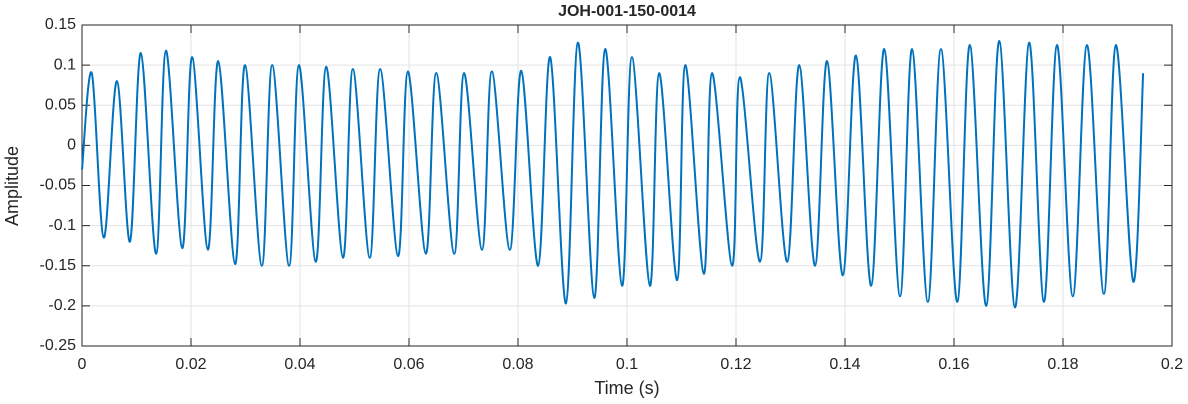 Image resolution: width=1188 pixels, height=404 pixels. I want to click on x-tick-label: 0.02, so click(190, 364).